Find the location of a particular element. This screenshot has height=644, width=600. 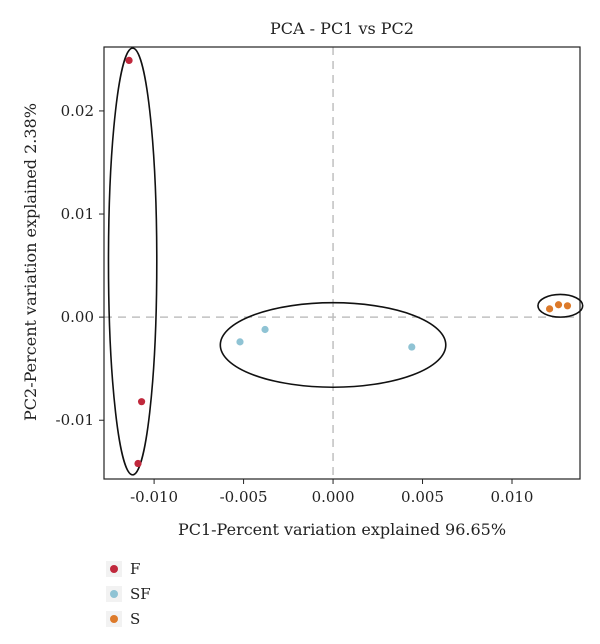

confidence-ellipse-f is located at coordinates (132, 261).